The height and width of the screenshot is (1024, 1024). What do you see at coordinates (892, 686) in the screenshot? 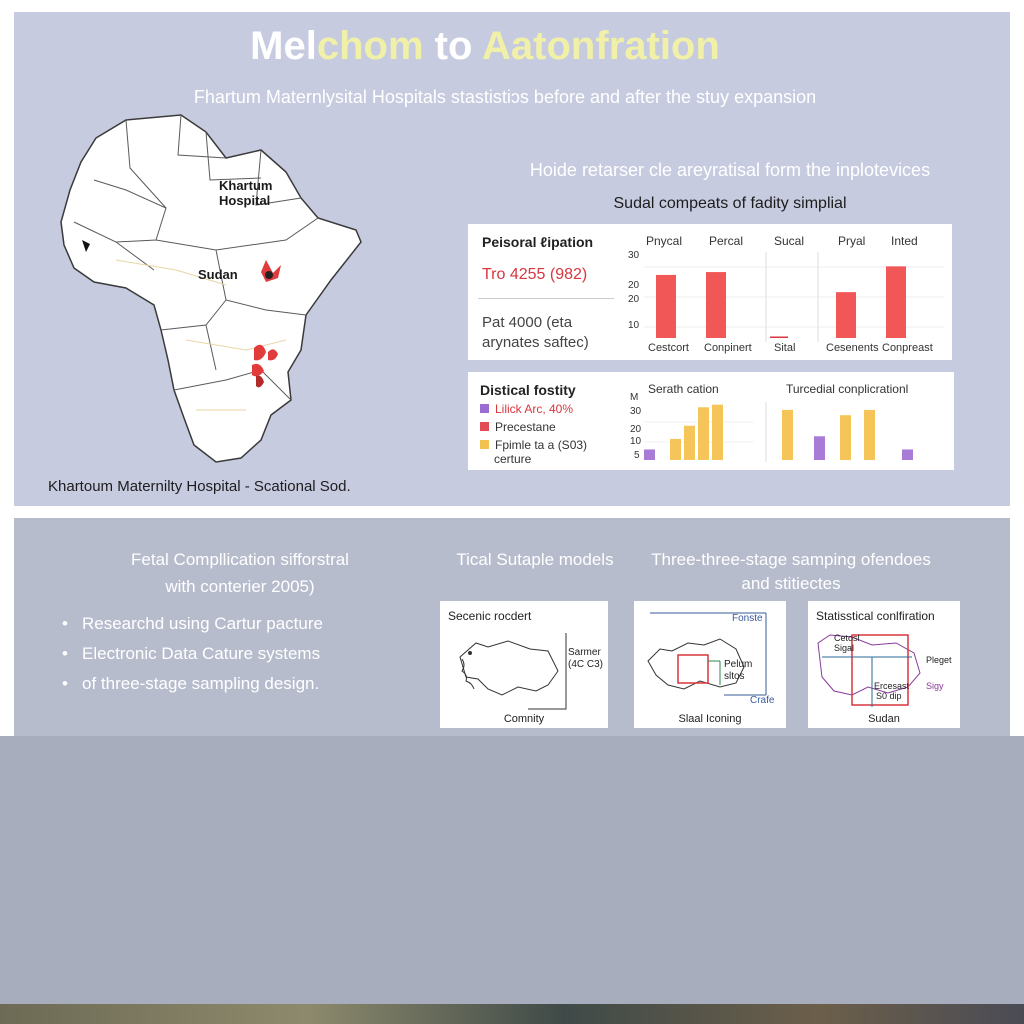
I see `map-side-label: Ercesast` at bounding box center [892, 686].